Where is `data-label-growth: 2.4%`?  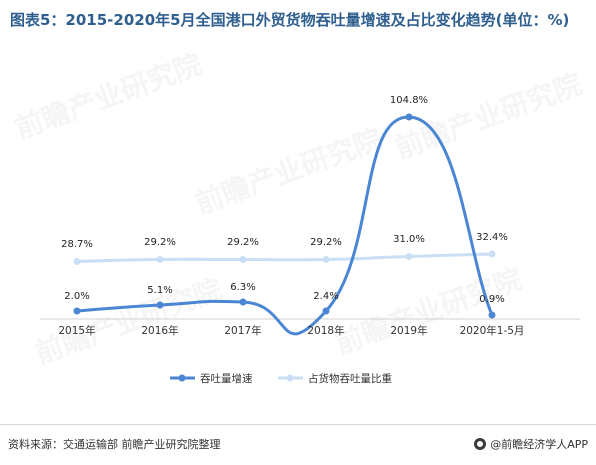
data-label-growth: 2.4% is located at coordinates (325, 296).